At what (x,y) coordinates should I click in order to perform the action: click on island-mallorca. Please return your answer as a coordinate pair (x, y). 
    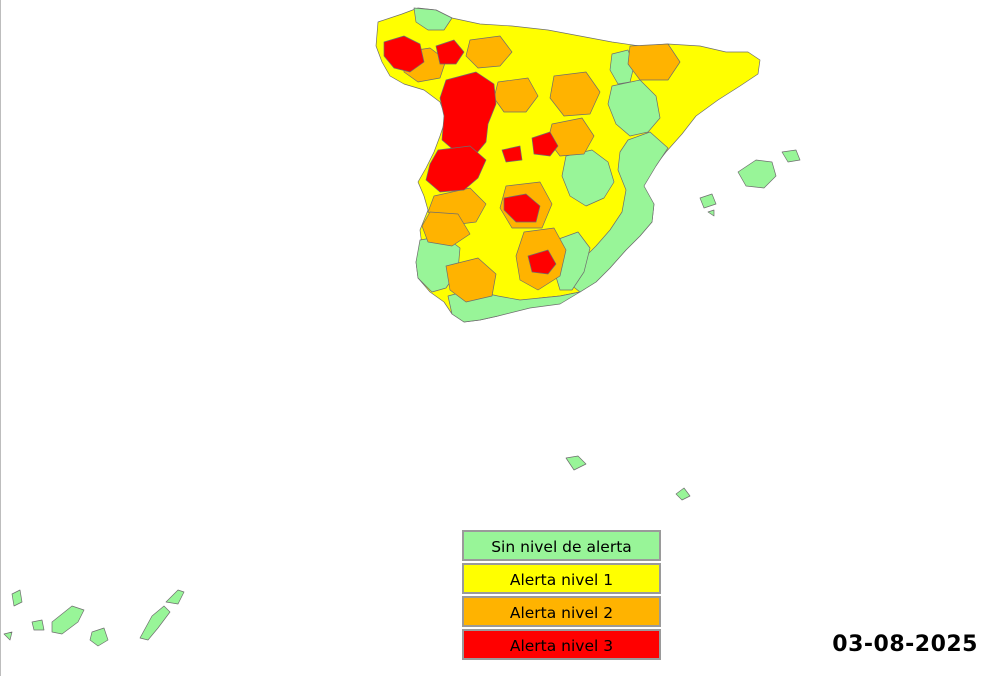
    Looking at the image, I should click on (757, 174).